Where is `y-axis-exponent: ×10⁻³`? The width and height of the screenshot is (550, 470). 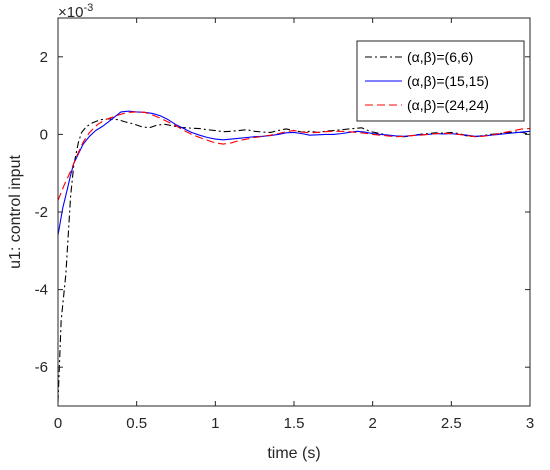
y-axis-exponent: ×10⁻³ is located at coordinates (75, 11).